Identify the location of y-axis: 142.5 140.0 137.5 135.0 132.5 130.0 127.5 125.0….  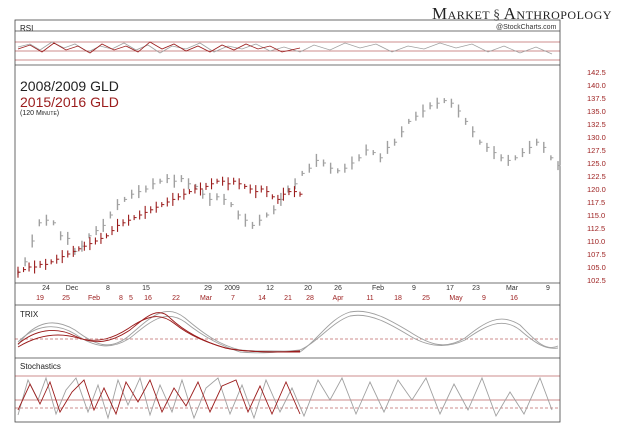
(596, 176).